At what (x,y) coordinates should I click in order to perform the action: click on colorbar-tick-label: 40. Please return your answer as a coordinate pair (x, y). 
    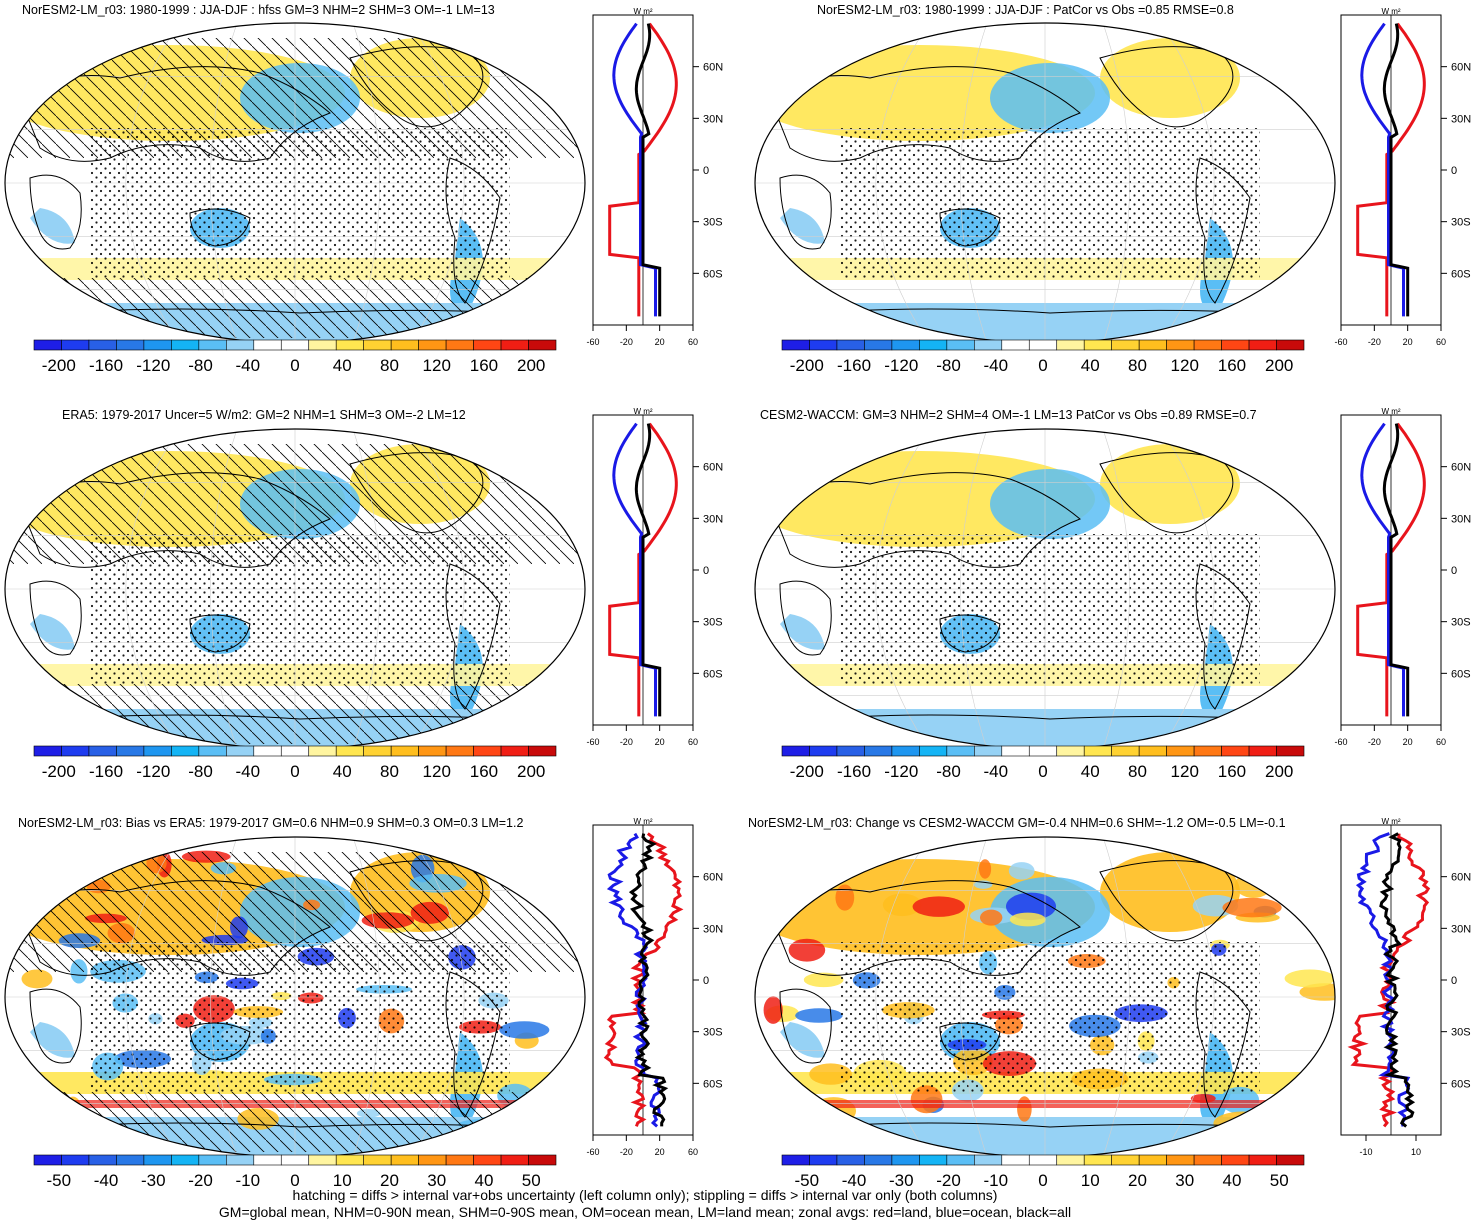
    Looking at the image, I should click on (484, 1180).